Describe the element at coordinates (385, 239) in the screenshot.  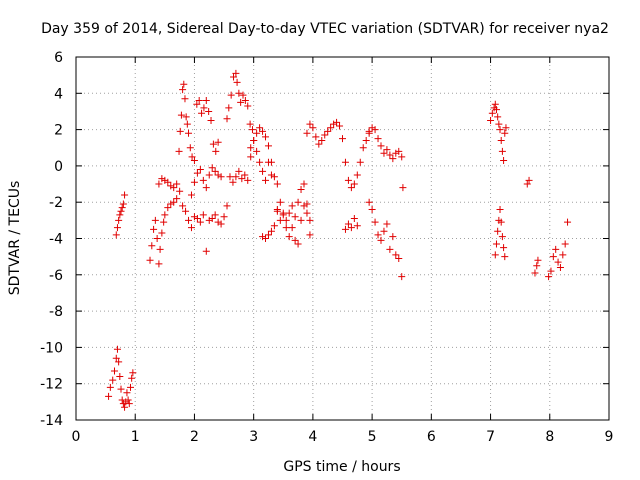
I see `series-s15` at that location.